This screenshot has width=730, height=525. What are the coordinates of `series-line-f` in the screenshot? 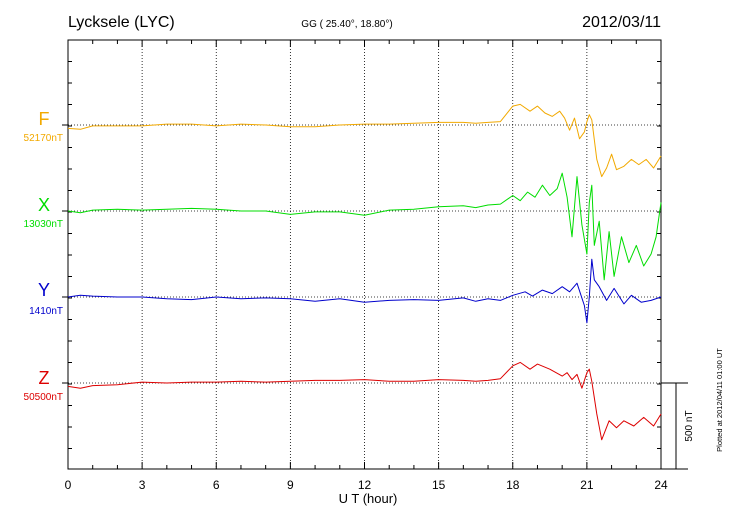 It's located at (364, 140).